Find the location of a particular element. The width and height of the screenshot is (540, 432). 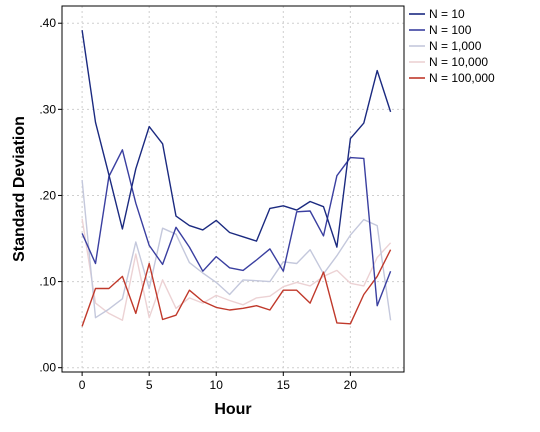

x-axis-title: Hour is located at coordinates (232, 409).